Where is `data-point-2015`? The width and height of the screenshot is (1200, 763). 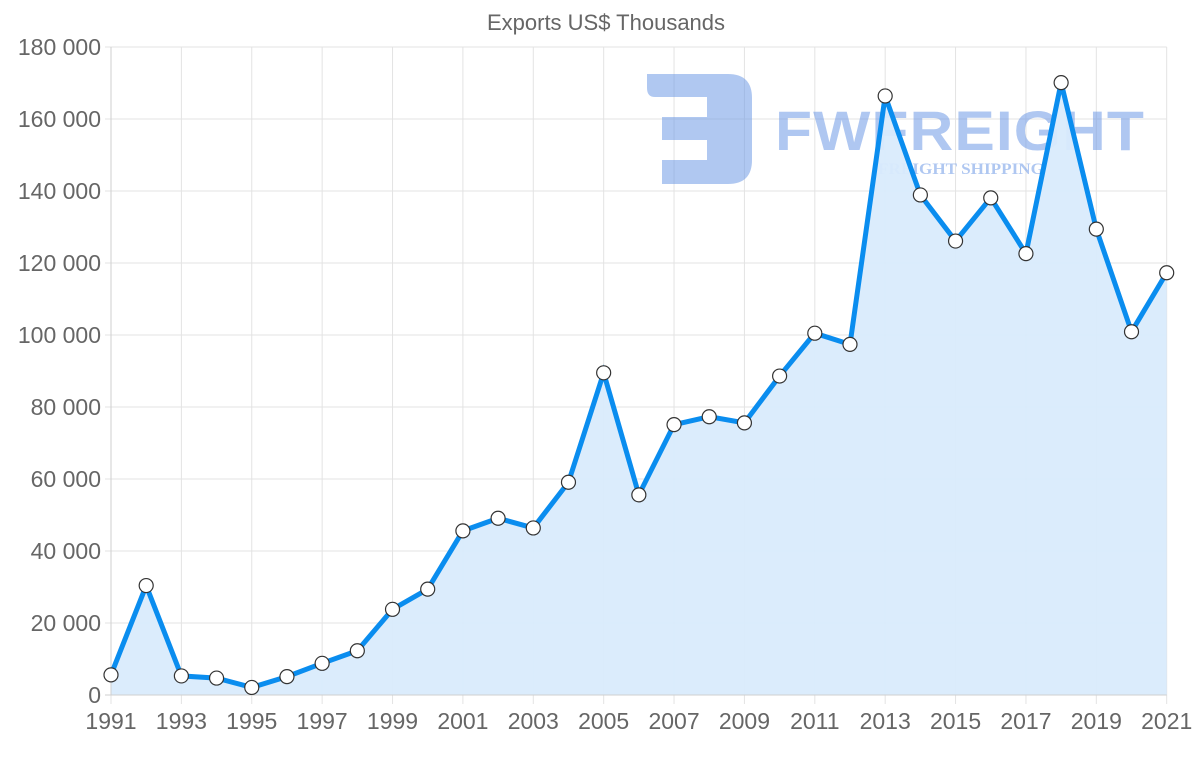
data-point-2015 is located at coordinates (955, 241).